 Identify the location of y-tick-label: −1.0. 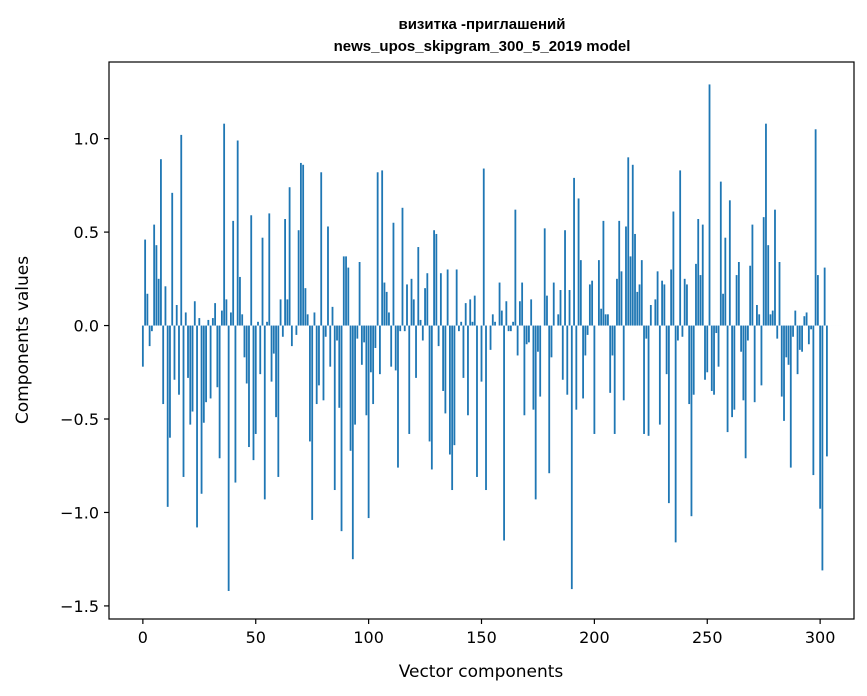
(79, 512).